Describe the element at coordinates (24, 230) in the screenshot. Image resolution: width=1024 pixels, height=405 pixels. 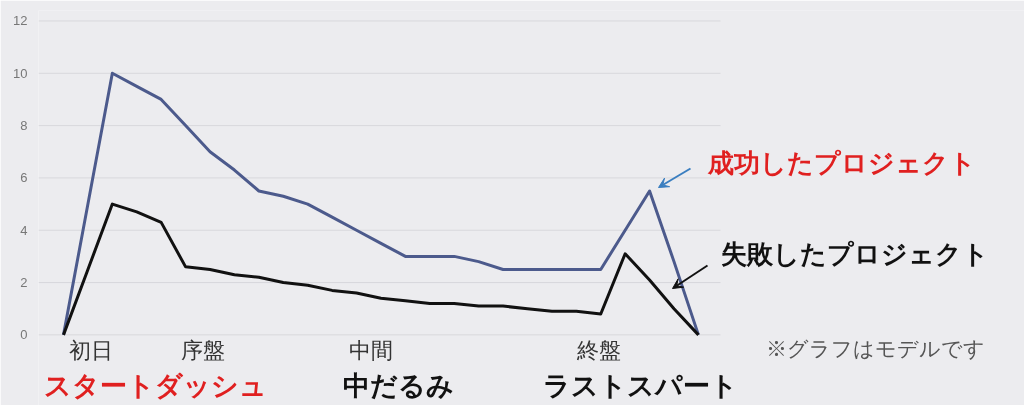
I see `y-tick-label: 4` at that location.